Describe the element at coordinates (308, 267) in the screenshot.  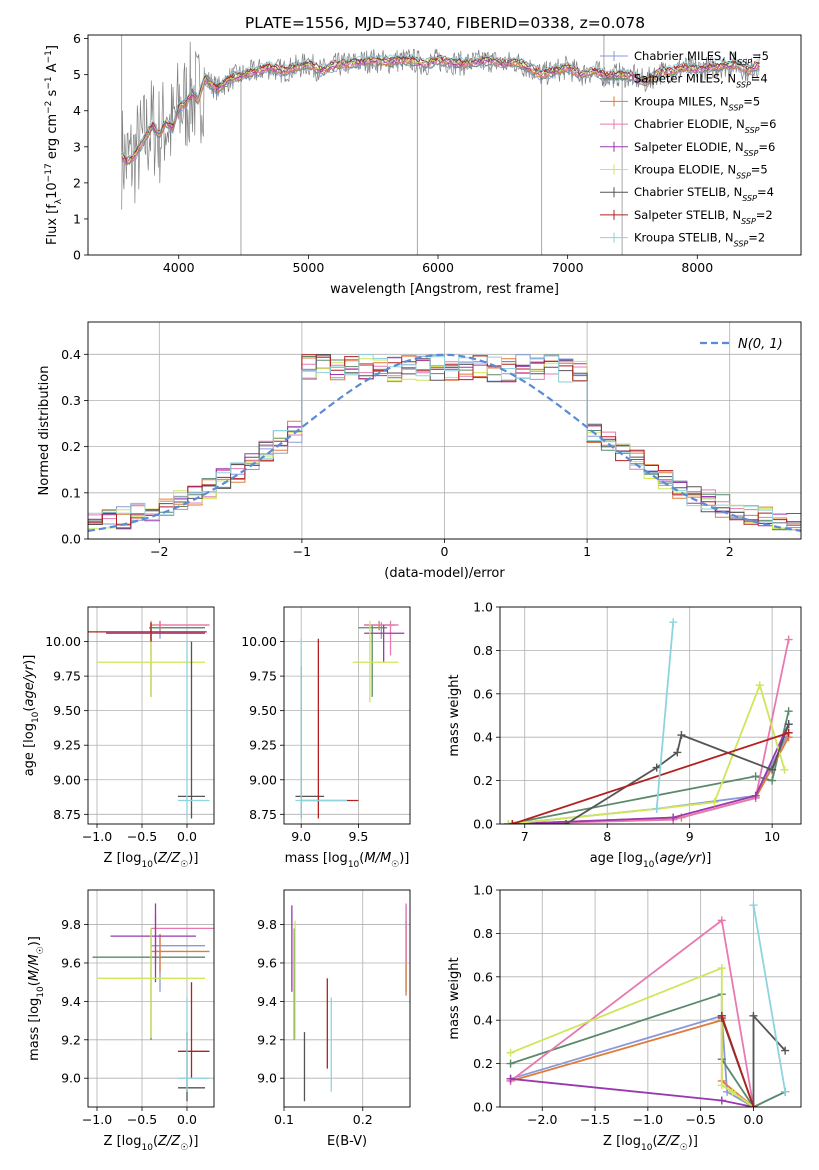
I see `x-tick-label: 5000` at that location.